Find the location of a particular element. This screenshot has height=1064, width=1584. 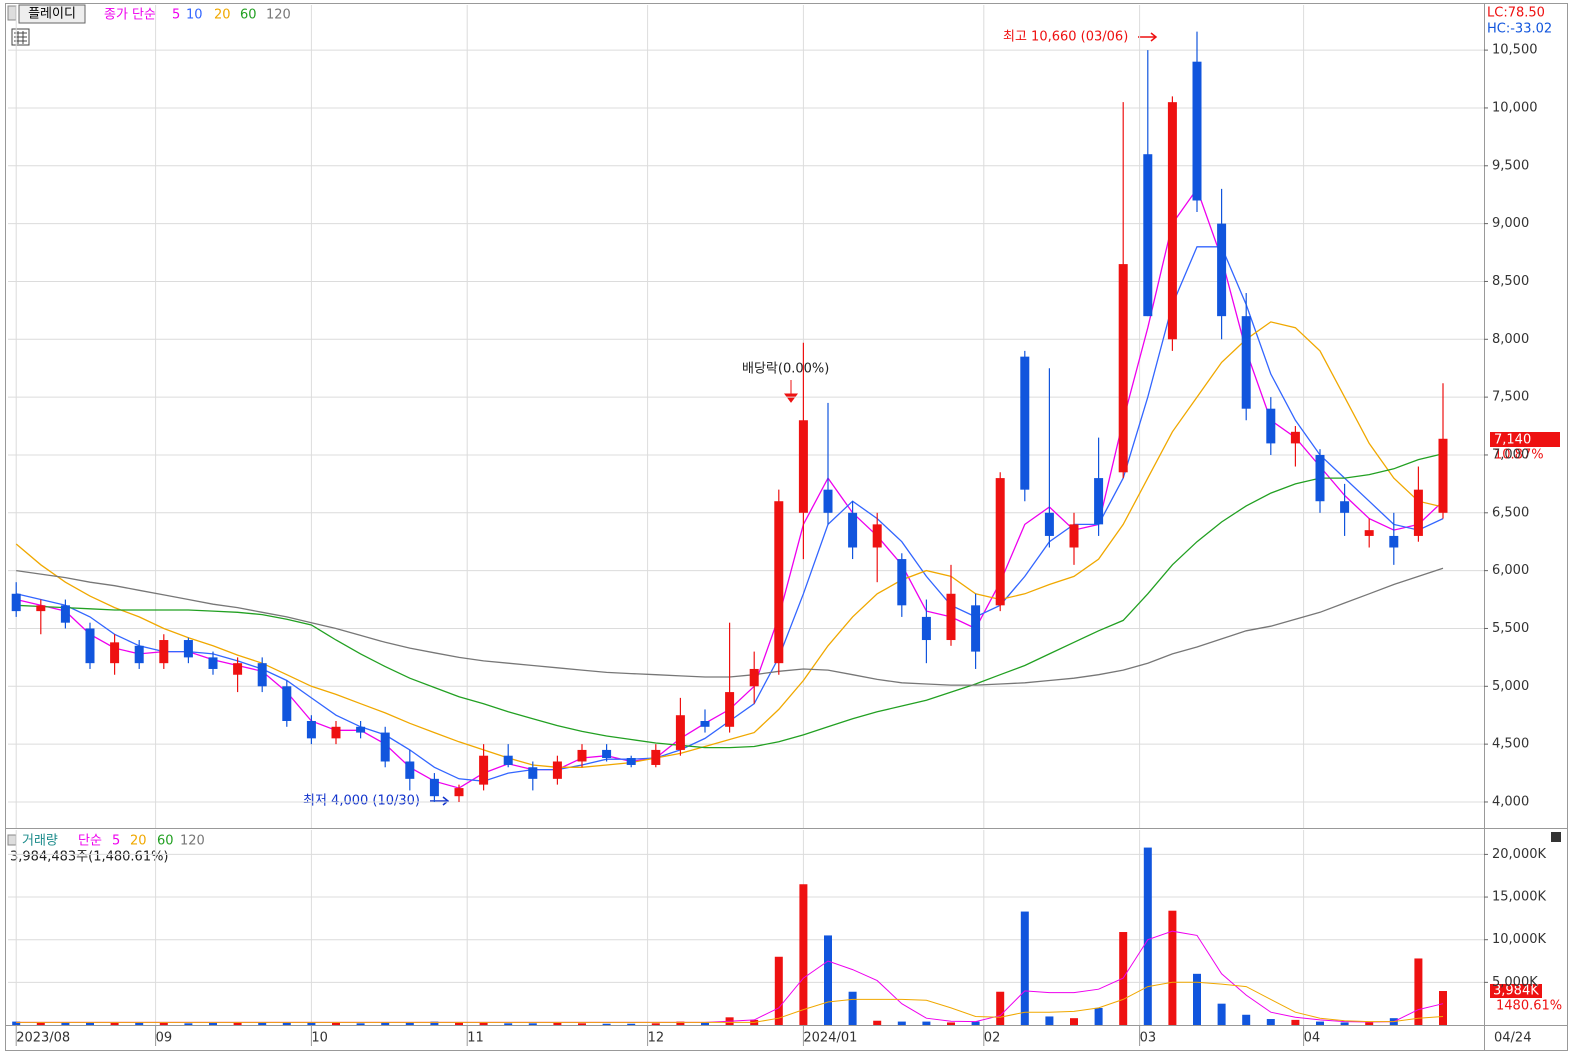

y-tick-label: 10,000K is located at coordinates (1519, 939).